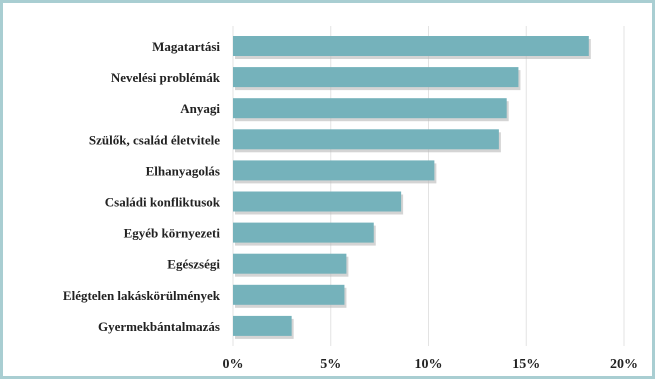  Describe the element at coordinates (429, 364) in the screenshot. I see `x-tick-label: 10%` at that location.